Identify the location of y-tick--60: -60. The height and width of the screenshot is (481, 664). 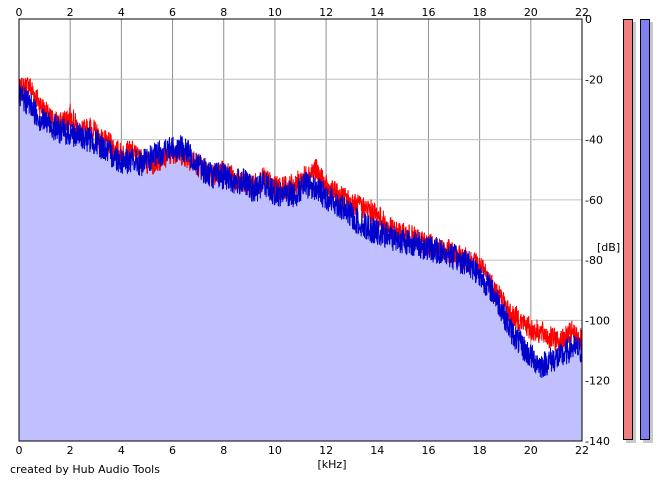
(594, 200).